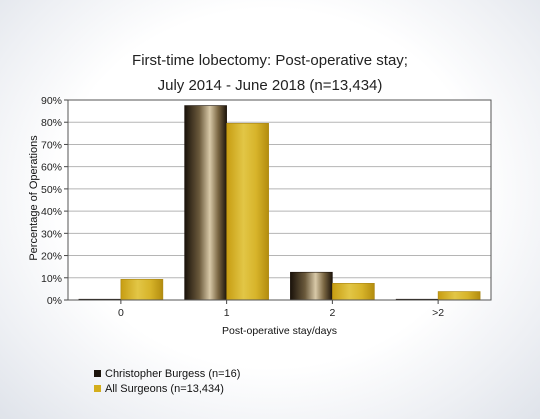 This screenshot has height=419, width=540. Describe the element at coordinates (227, 313) in the screenshot. I see `x-tick-label: 1` at that location.